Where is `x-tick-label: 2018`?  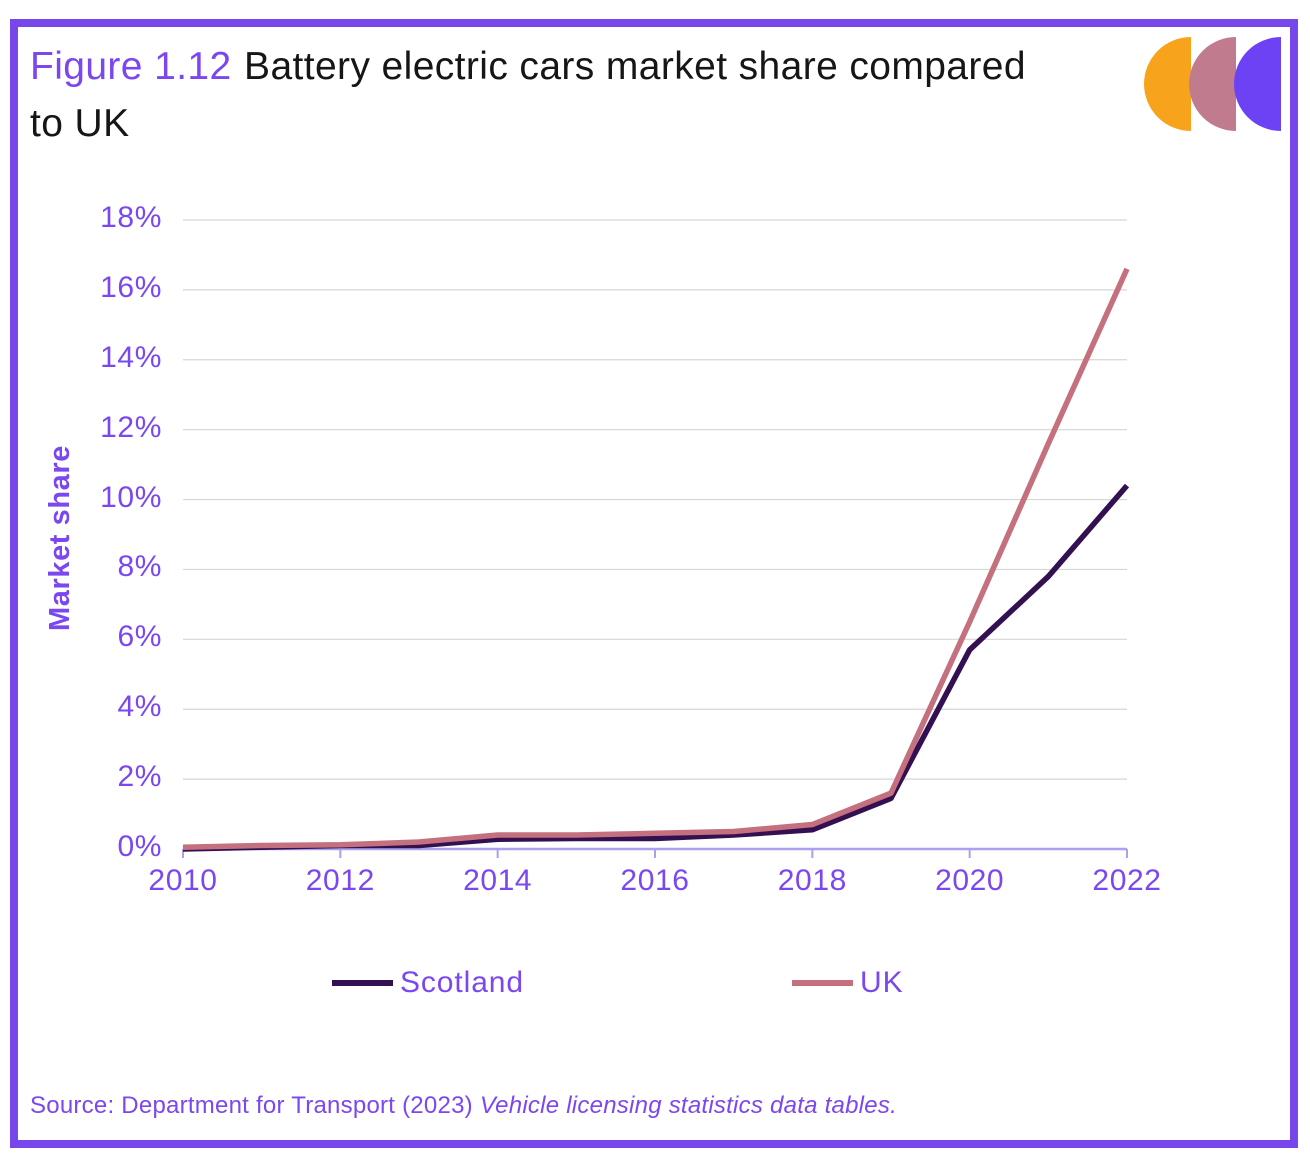
x-tick-label: 2018 is located at coordinates (812, 880).